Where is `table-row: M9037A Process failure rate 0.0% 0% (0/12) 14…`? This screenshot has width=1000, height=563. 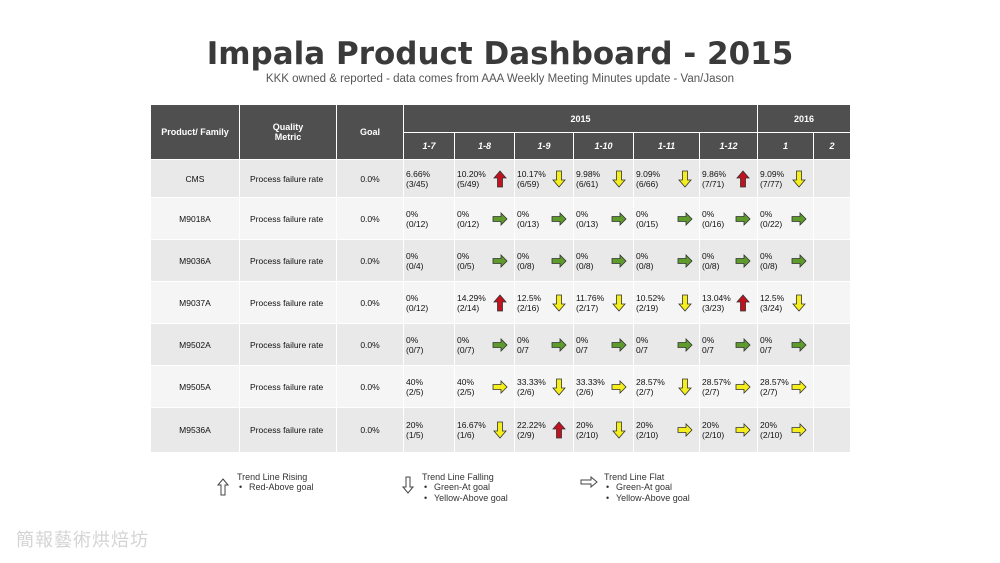
table-row: M9037A Process failure rate 0.0% 0% (0/12) 14… is located at coordinates (501, 302).